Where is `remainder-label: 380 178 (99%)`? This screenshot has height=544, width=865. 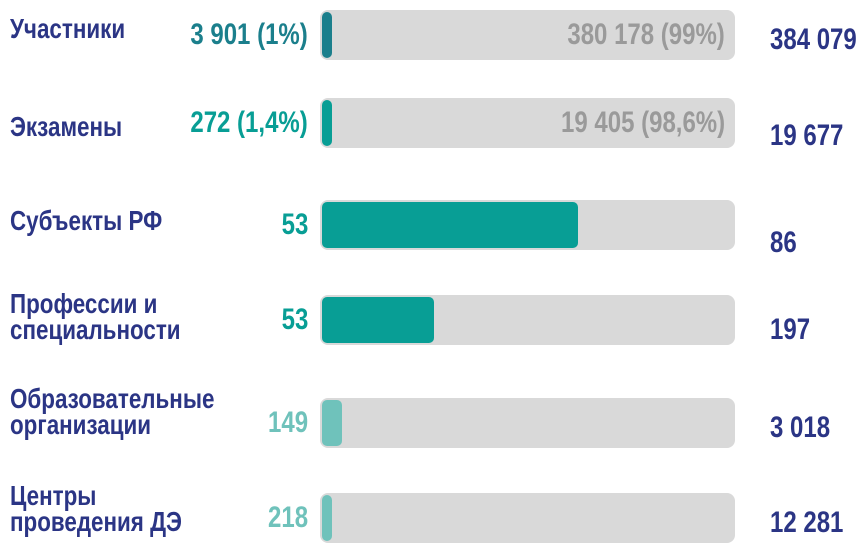 remainder-label: 380 178 (99%) is located at coordinates (646, 34).